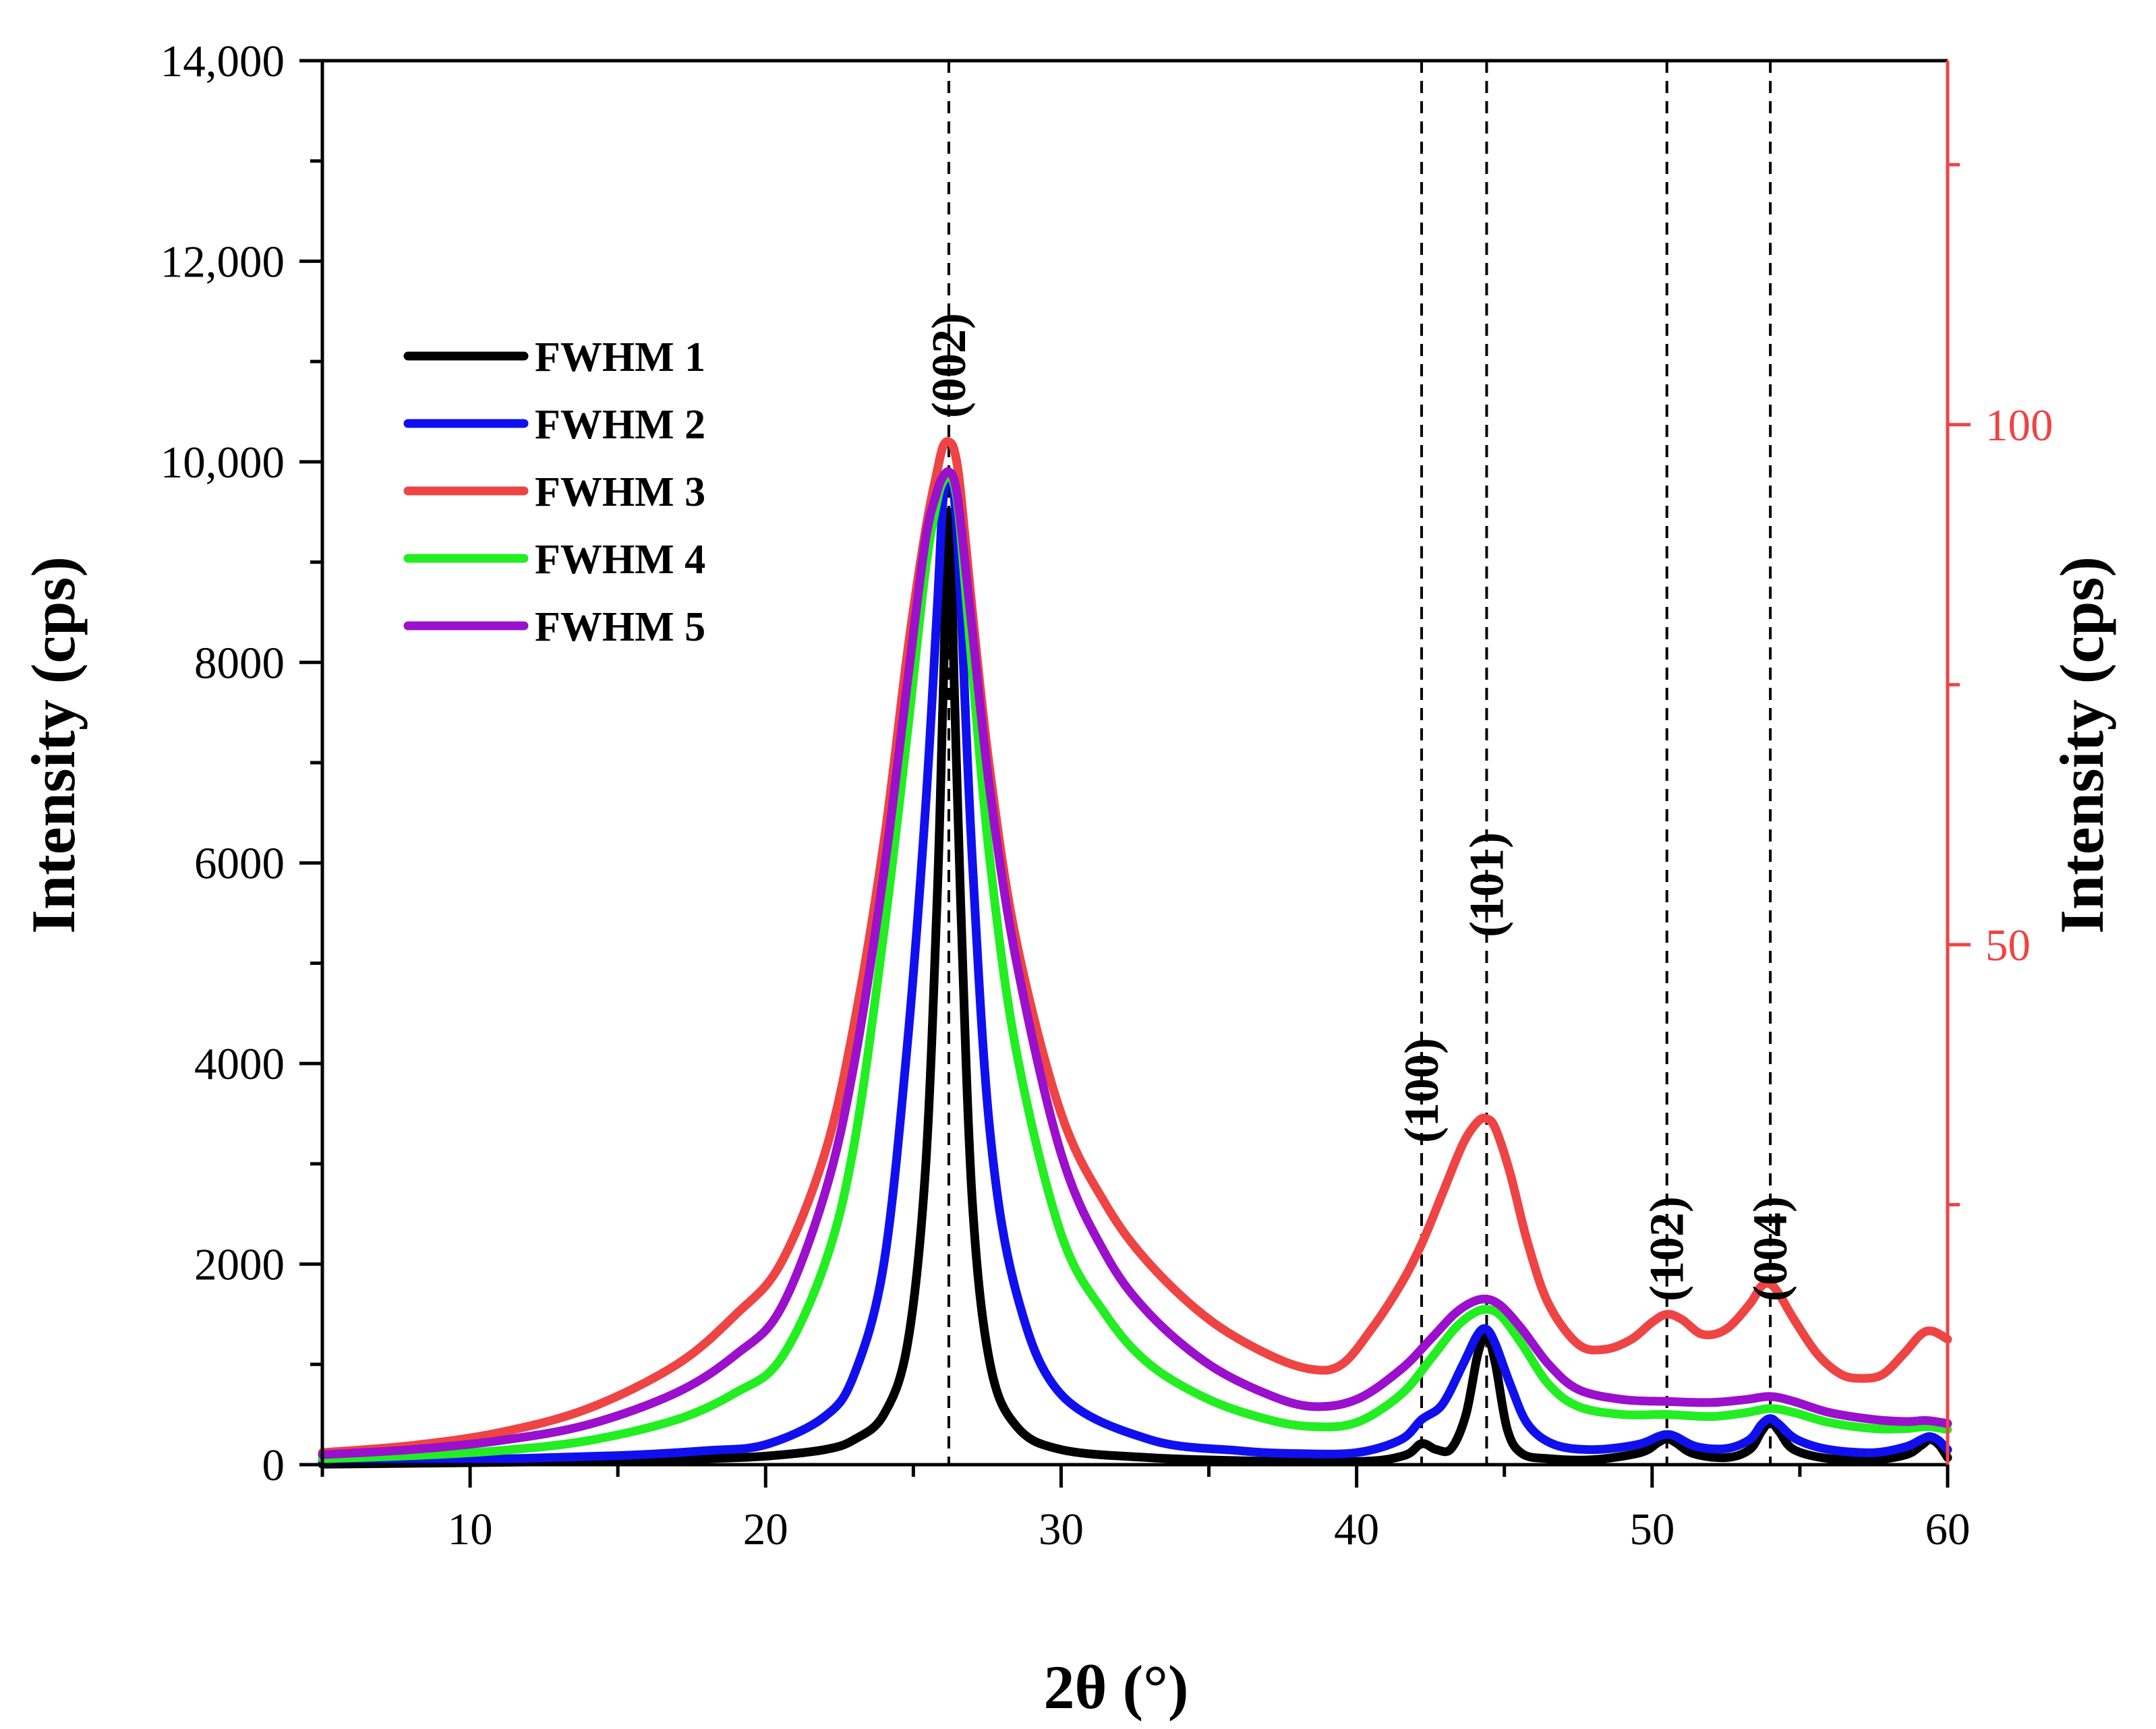 The image size is (2156, 1729). What do you see at coordinates (1651, 1529) in the screenshot?
I see `x-tick-label: 50` at bounding box center [1651, 1529].